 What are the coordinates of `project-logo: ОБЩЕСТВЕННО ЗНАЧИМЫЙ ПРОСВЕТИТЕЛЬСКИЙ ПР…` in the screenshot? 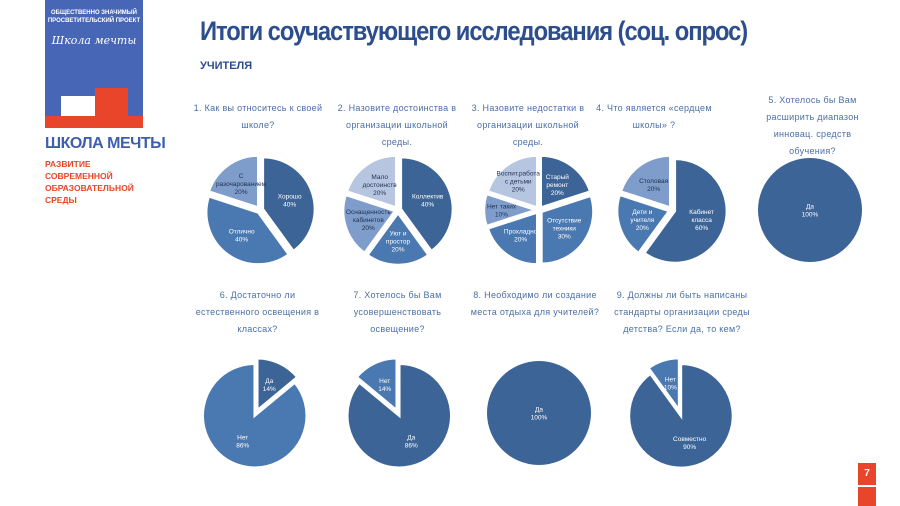 It's located at (94, 64).